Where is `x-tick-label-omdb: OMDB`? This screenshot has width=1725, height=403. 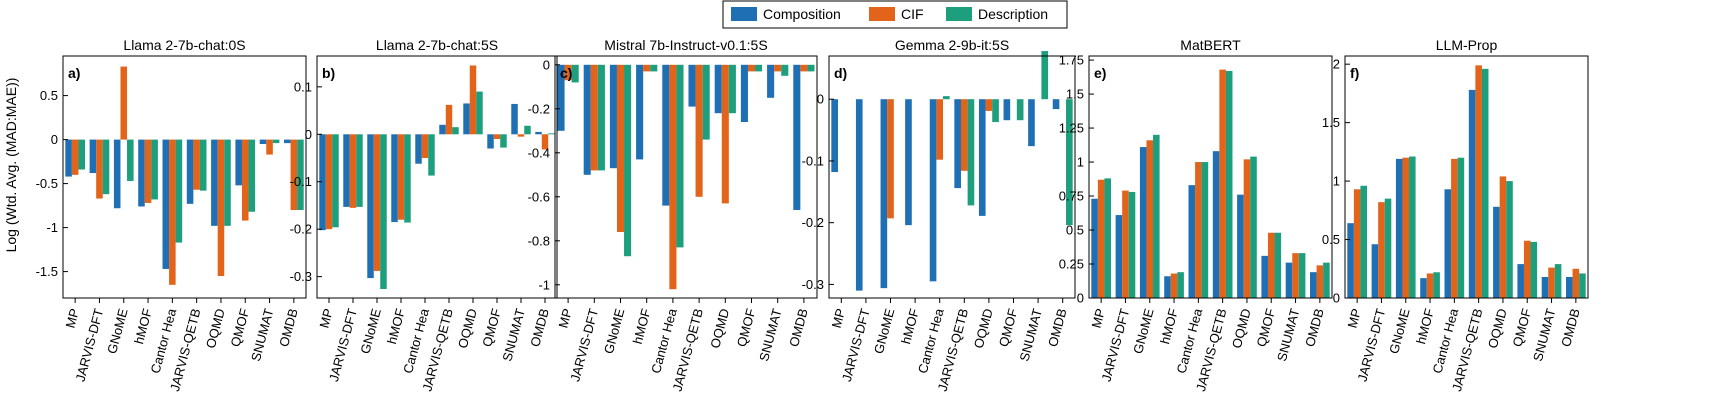
x-tick-label-omdb: OMDB is located at coordinates (1570, 328).